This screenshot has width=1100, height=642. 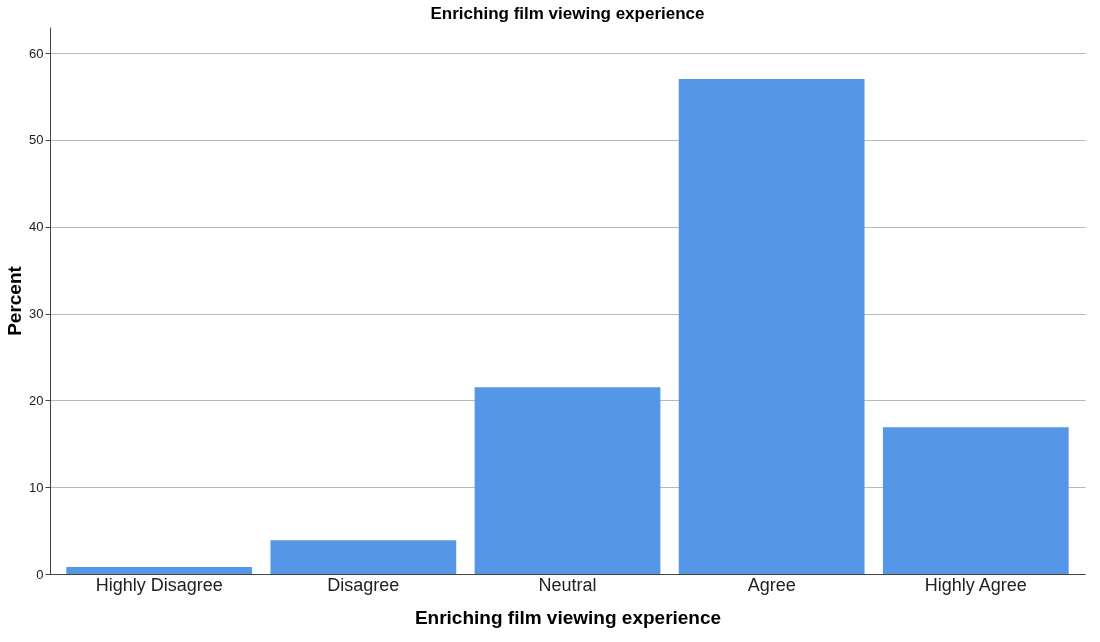 What do you see at coordinates (40, 574) in the screenshot?
I see `y-tick-label: 0` at bounding box center [40, 574].